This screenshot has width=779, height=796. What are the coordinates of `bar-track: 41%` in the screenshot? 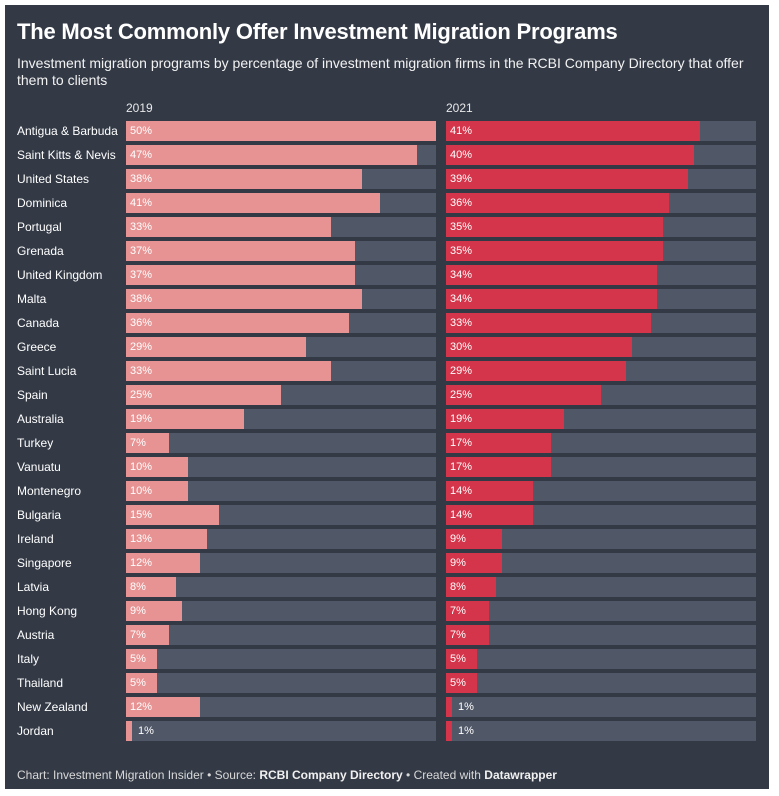 It's located at (281, 203).